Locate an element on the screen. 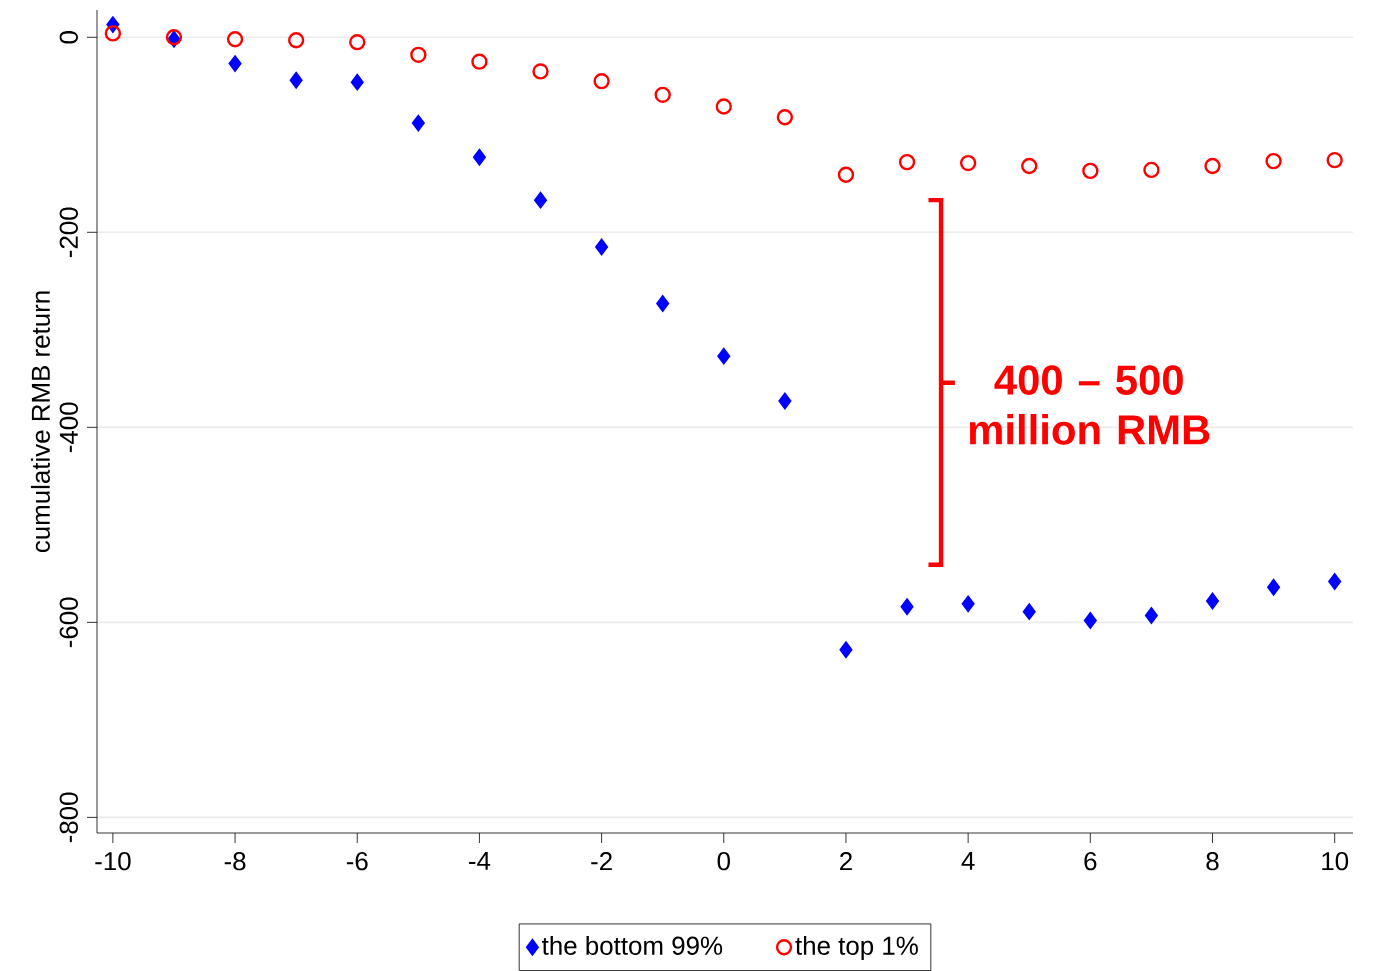 The image size is (1373, 971). legend-label: the bottom 99% is located at coordinates (632, 945).